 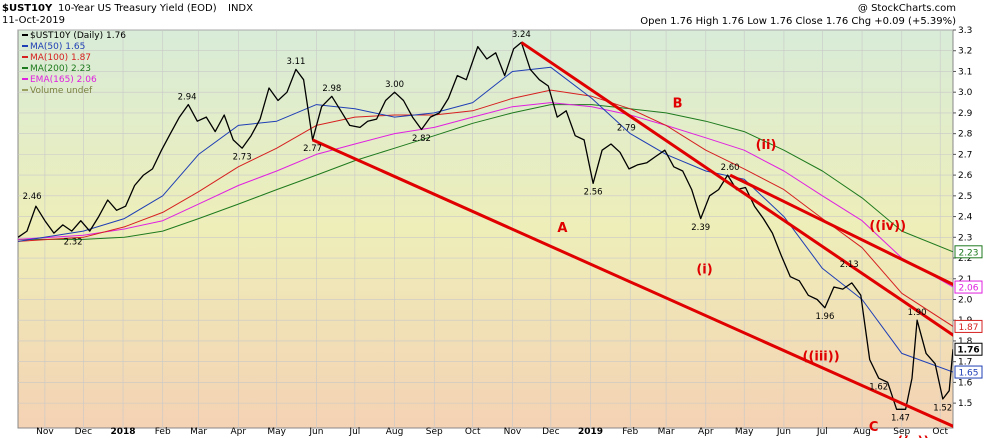 I want to click on last-value-label: 2.06, so click(x=968, y=289).